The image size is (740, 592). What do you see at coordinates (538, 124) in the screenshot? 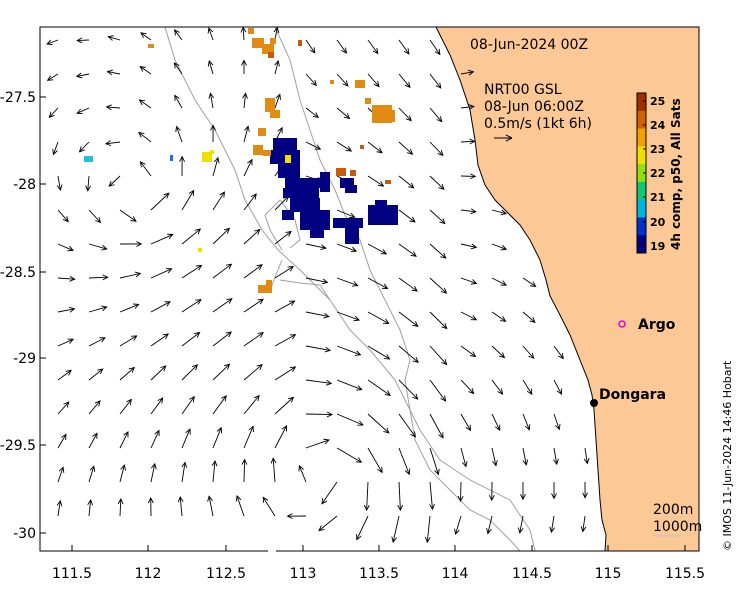
I see `legend-line3: 0.5m/s (1kt 6h)` at bounding box center [538, 124].